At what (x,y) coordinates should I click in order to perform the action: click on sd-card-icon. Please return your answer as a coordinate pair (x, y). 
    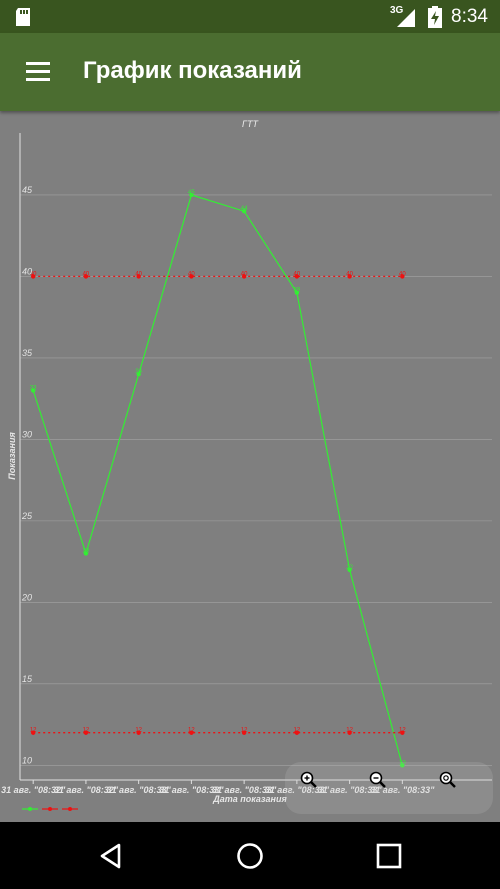
    Looking at the image, I should click on (23, 17).